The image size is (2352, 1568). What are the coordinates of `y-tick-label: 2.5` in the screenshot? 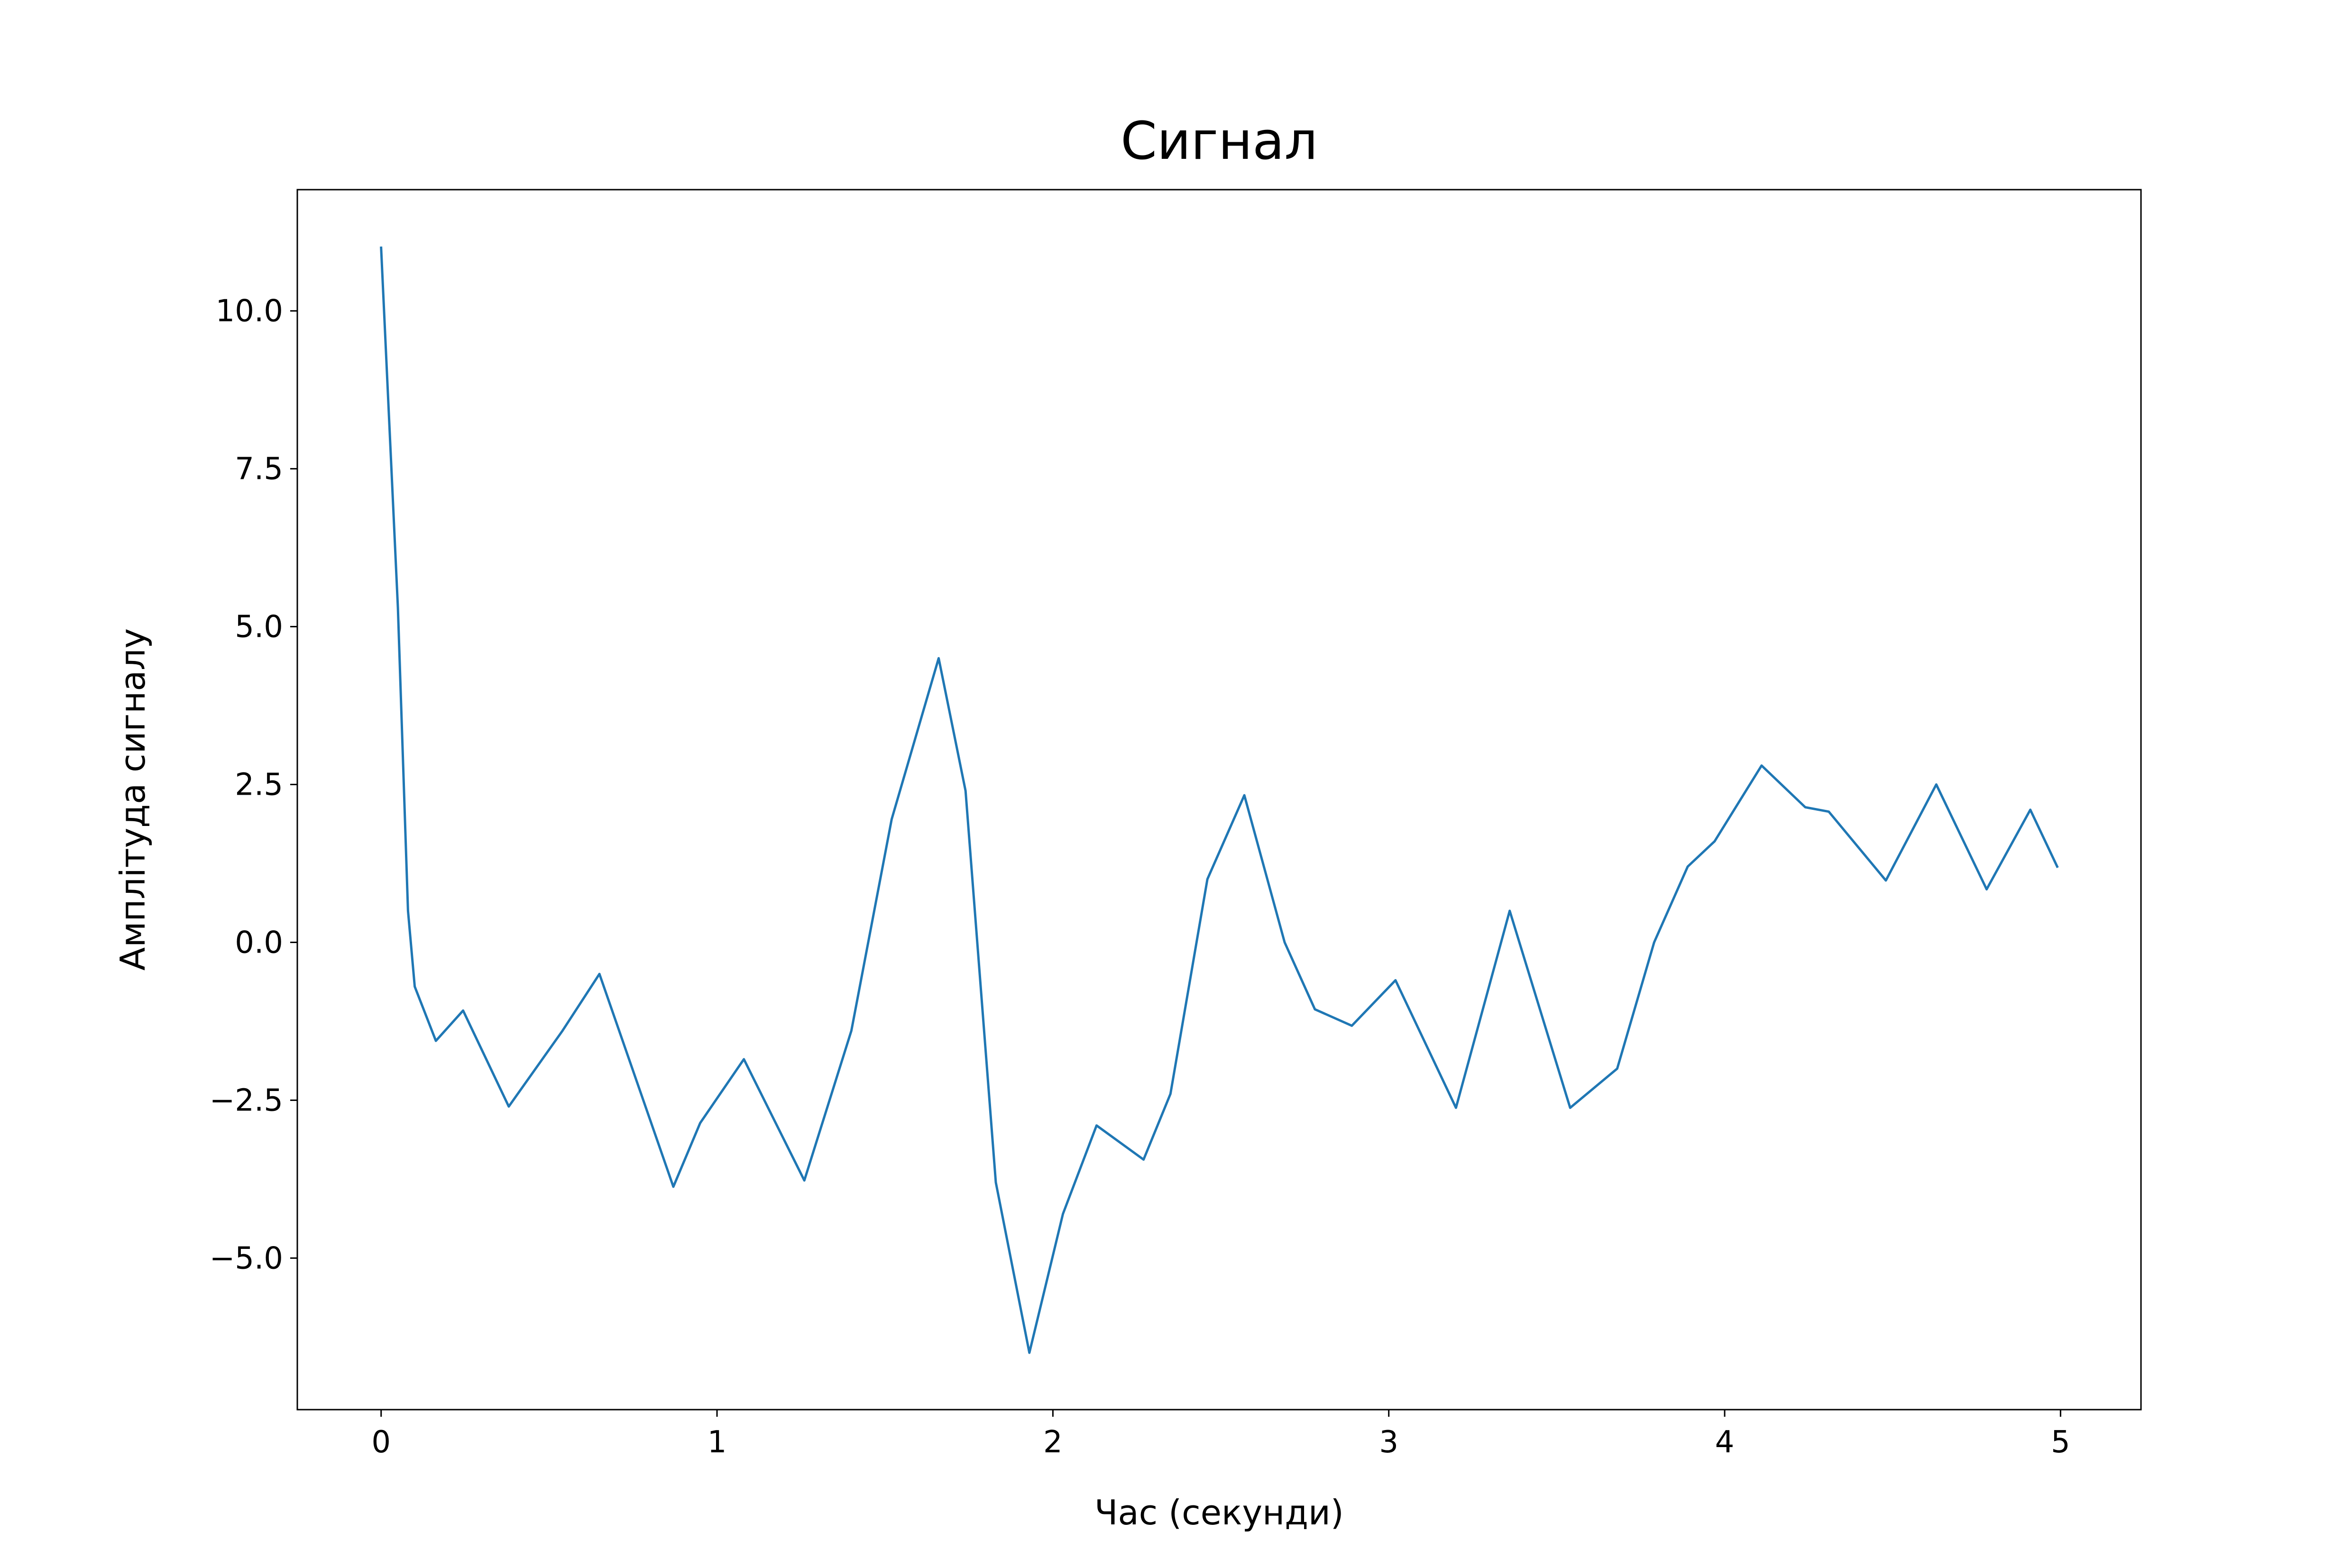 It's located at (259, 785).